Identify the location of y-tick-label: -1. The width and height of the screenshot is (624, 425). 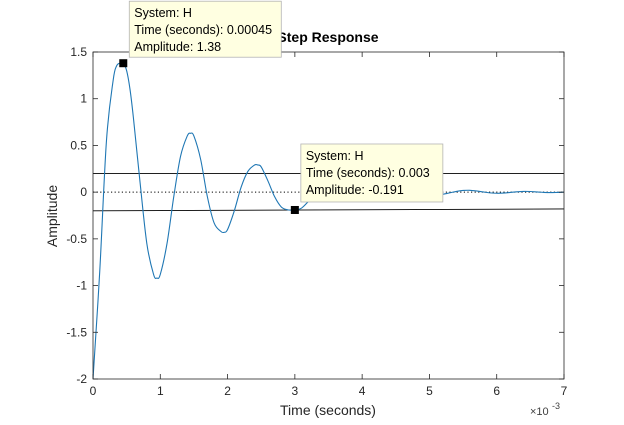
(81, 286).